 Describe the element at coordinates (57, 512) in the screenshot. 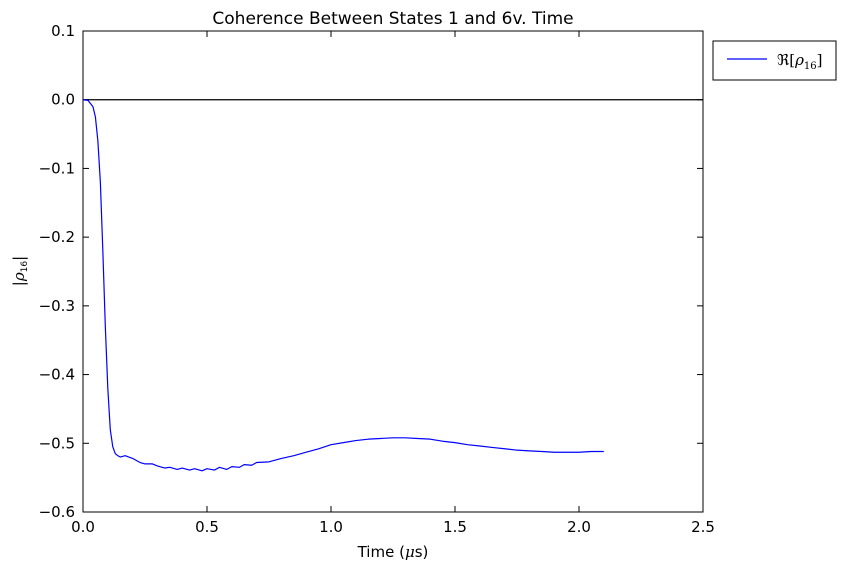

I see `y-tick-label: −0.6` at that location.